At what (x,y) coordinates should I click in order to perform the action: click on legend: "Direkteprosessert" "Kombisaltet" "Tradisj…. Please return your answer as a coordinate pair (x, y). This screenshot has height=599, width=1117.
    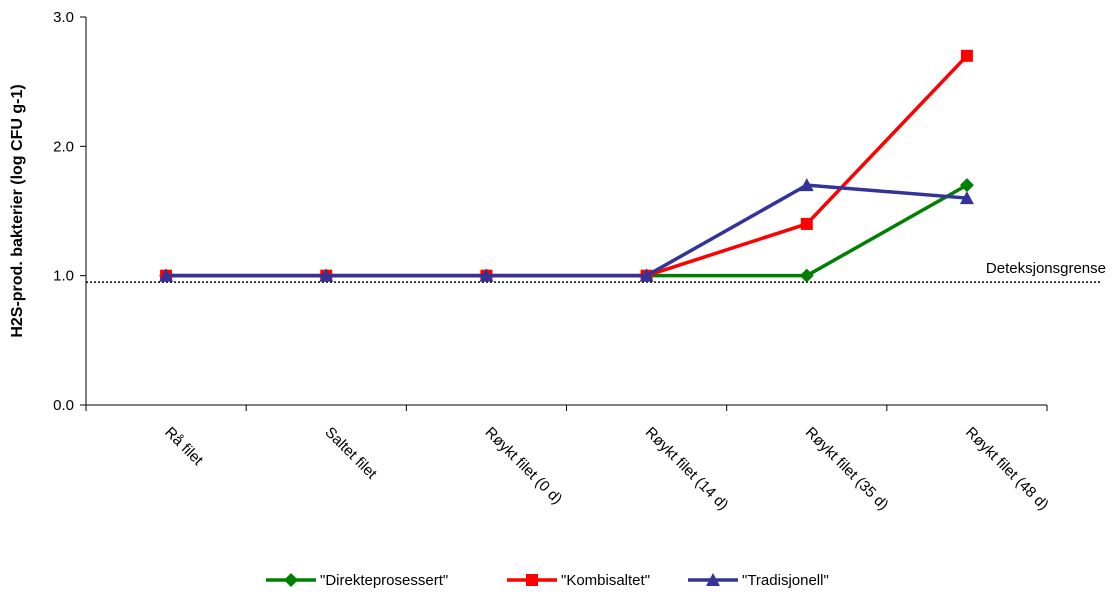
    Looking at the image, I should click on (547, 580).